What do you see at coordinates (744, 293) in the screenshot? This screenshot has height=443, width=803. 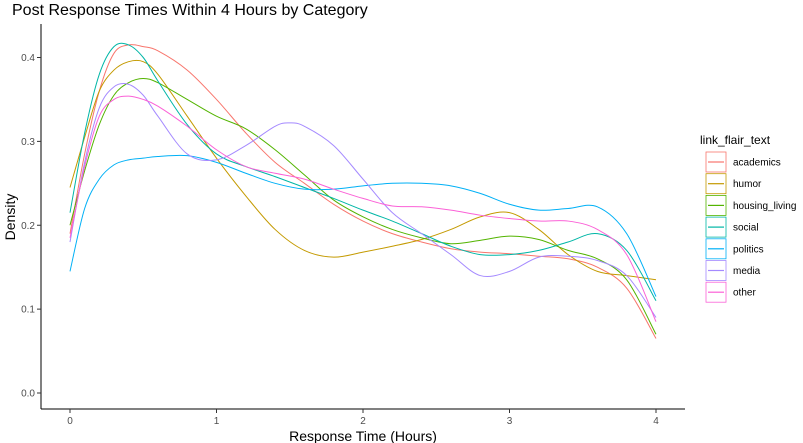 I see `legend-label-other: other` at bounding box center [744, 293].